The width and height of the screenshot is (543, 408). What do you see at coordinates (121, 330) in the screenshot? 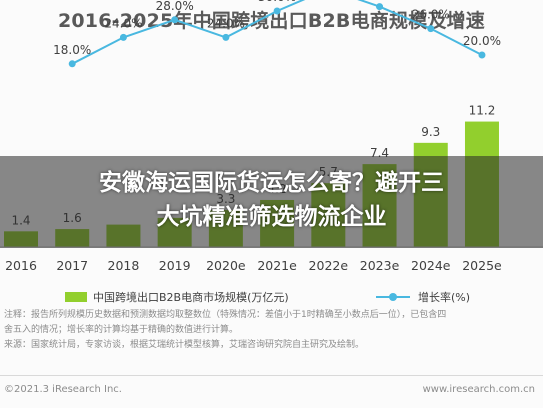
I see `note-line: 舍五入的情况；增长率的计算均基于精确的数值进行计算。` at bounding box center [121, 330].